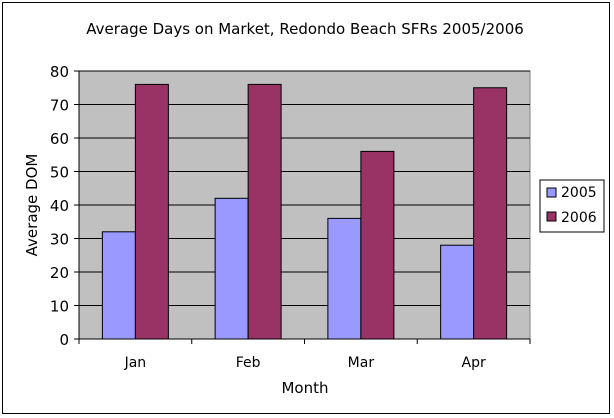 The image size is (614, 418). Describe the element at coordinates (59, 206) in the screenshot. I see `y-tick-label-40: 40` at that location.